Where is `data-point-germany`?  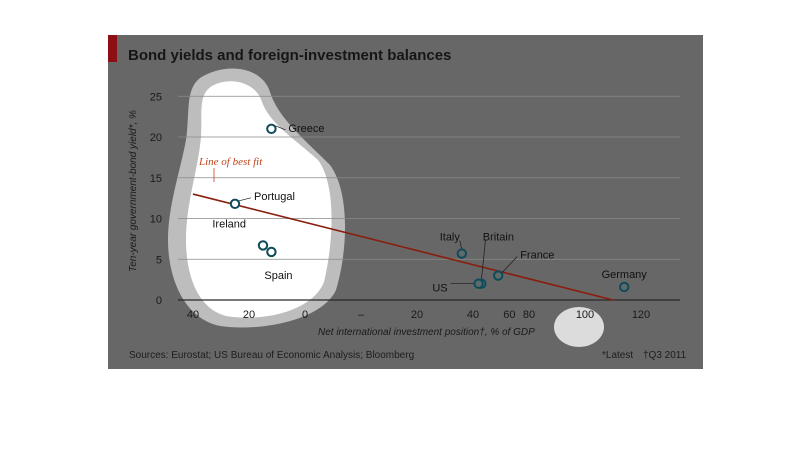 data-point-germany is located at coordinates (624, 287).